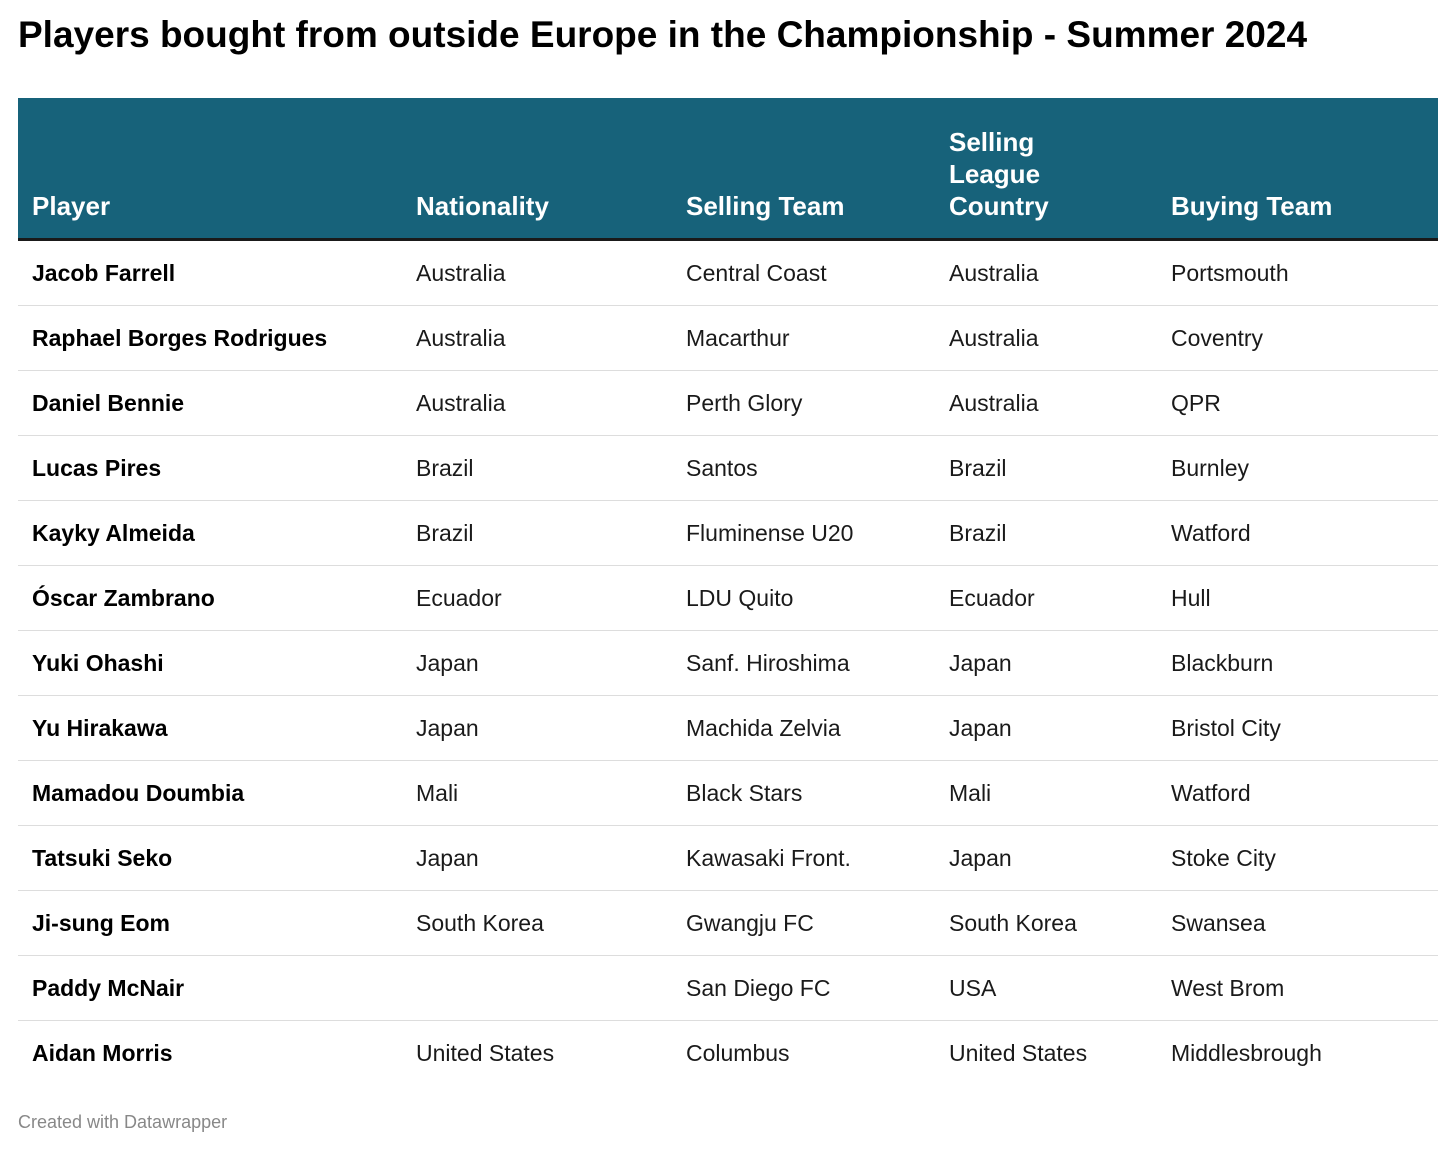  Describe the element at coordinates (1297, 663) in the screenshot. I see `buying-team-cell: Blackburn` at that location.